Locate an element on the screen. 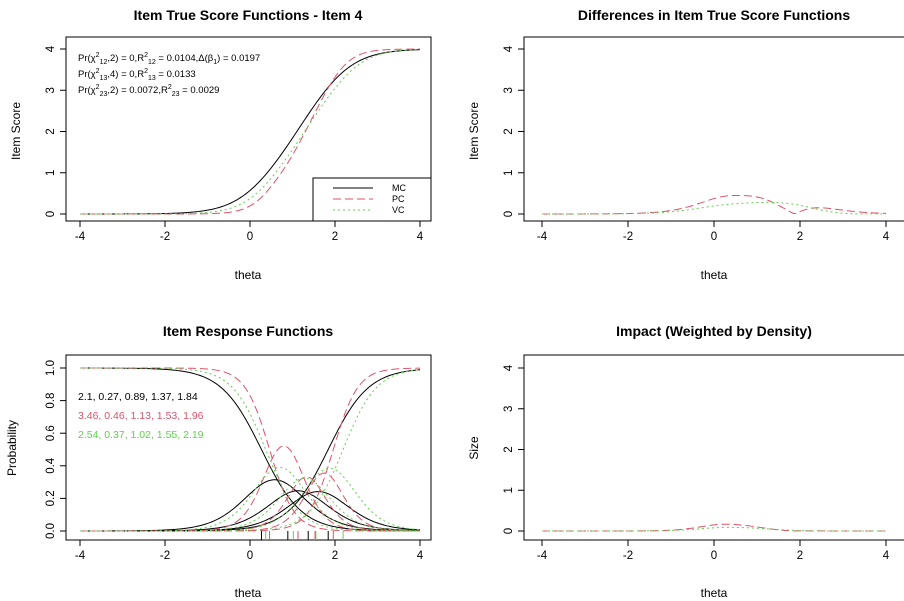 The height and width of the screenshot is (601, 904). y-axis-label: Probability is located at coordinates (12, 448).